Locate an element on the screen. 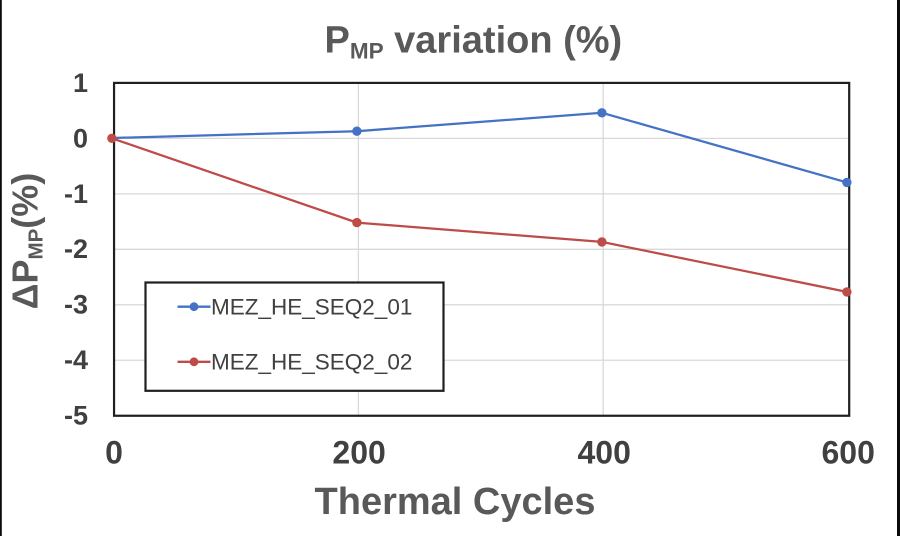  svg-text: MEZ_HE_SEQ2_02 is located at coordinates (311, 362).